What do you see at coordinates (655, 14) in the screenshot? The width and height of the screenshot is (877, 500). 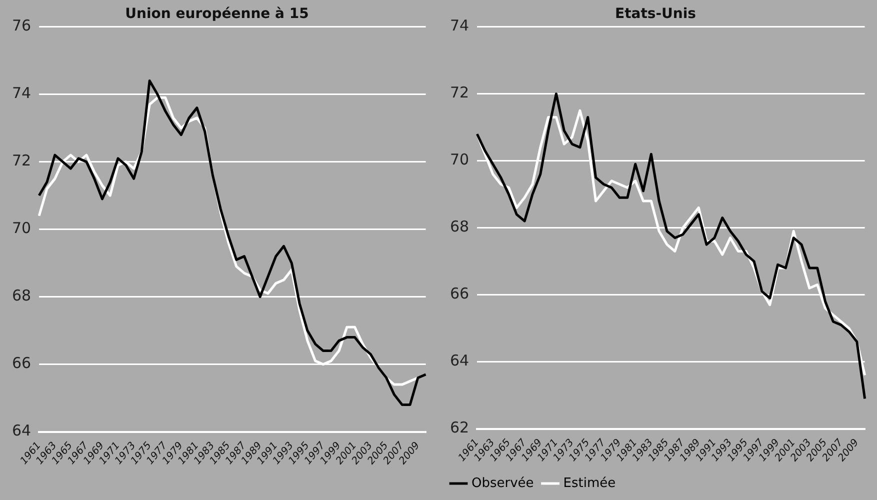 I see `chart-title: Etats-Unis` at bounding box center [655, 14].